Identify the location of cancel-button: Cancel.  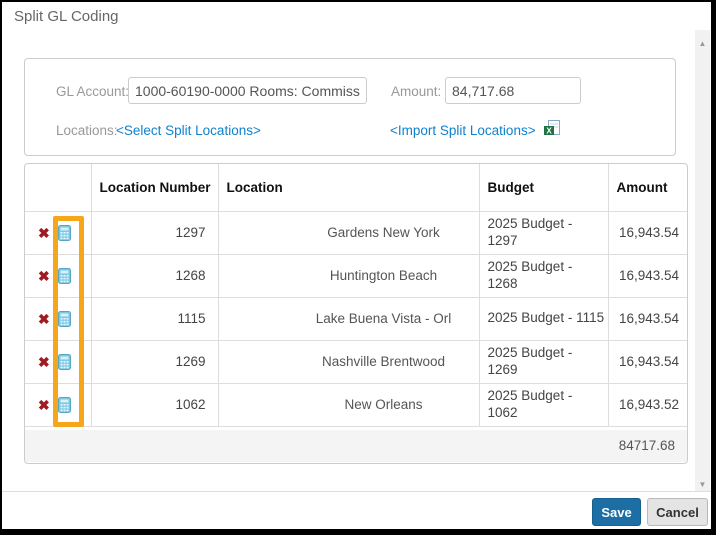
(677, 512).